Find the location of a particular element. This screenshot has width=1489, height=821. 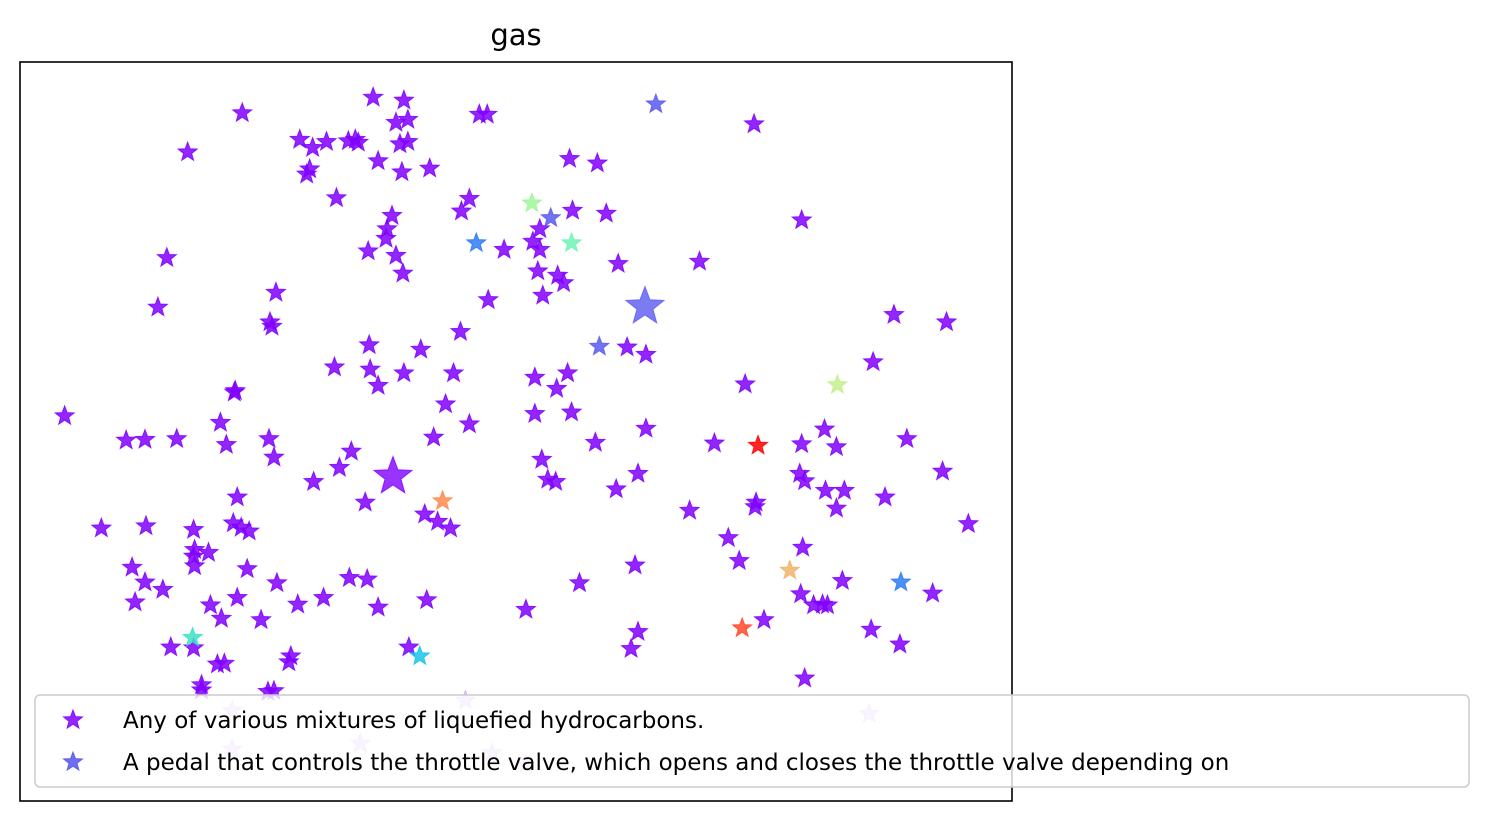

chart-title: gas is located at coordinates (515, 35).